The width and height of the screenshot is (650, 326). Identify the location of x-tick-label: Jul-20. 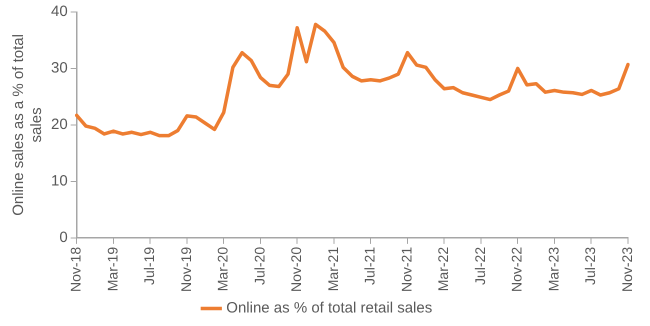
(259, 266).